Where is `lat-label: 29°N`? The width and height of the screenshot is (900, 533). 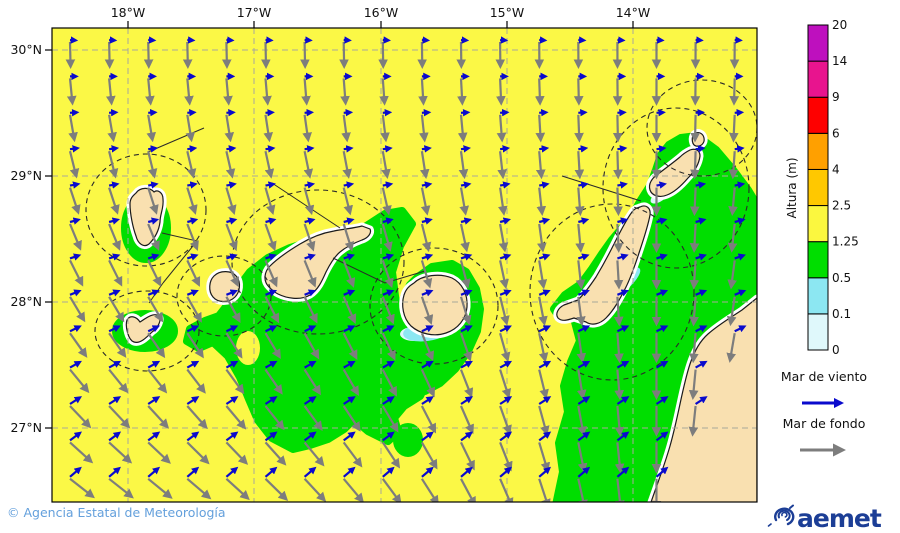 lat-label: 29°N is located at coordinates (26, 175).